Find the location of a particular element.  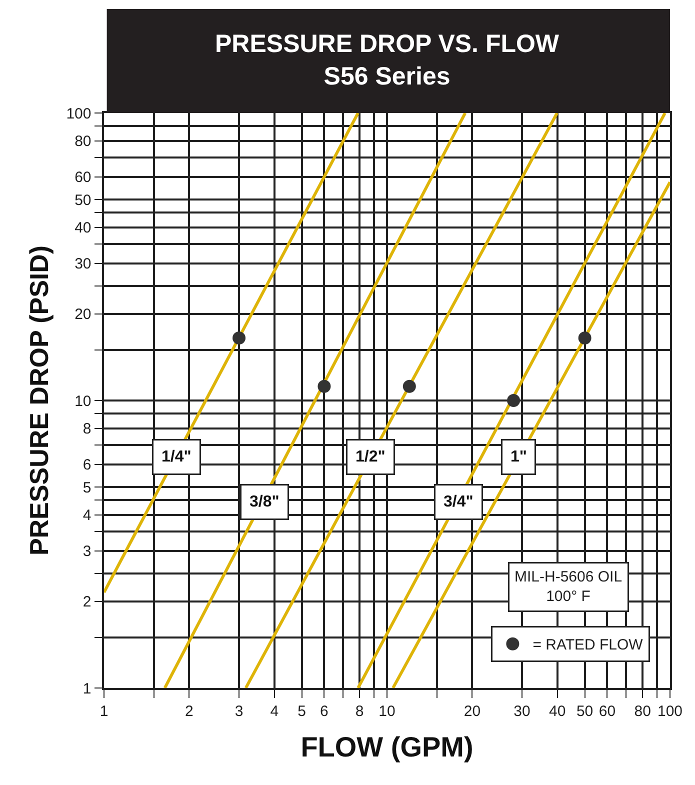

y-tick-label: 8 is located at coordinates (87, 429).